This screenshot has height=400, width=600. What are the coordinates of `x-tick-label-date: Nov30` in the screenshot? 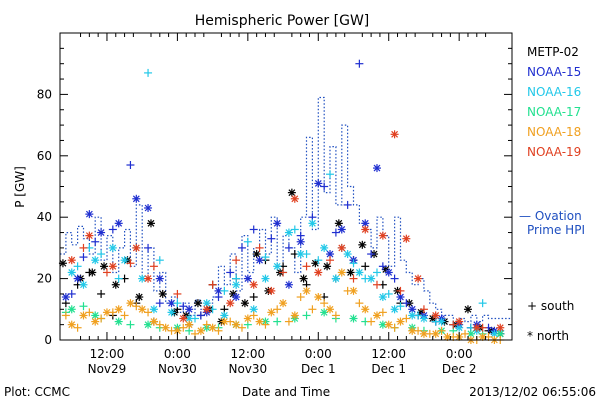 It's located at (177, 369).